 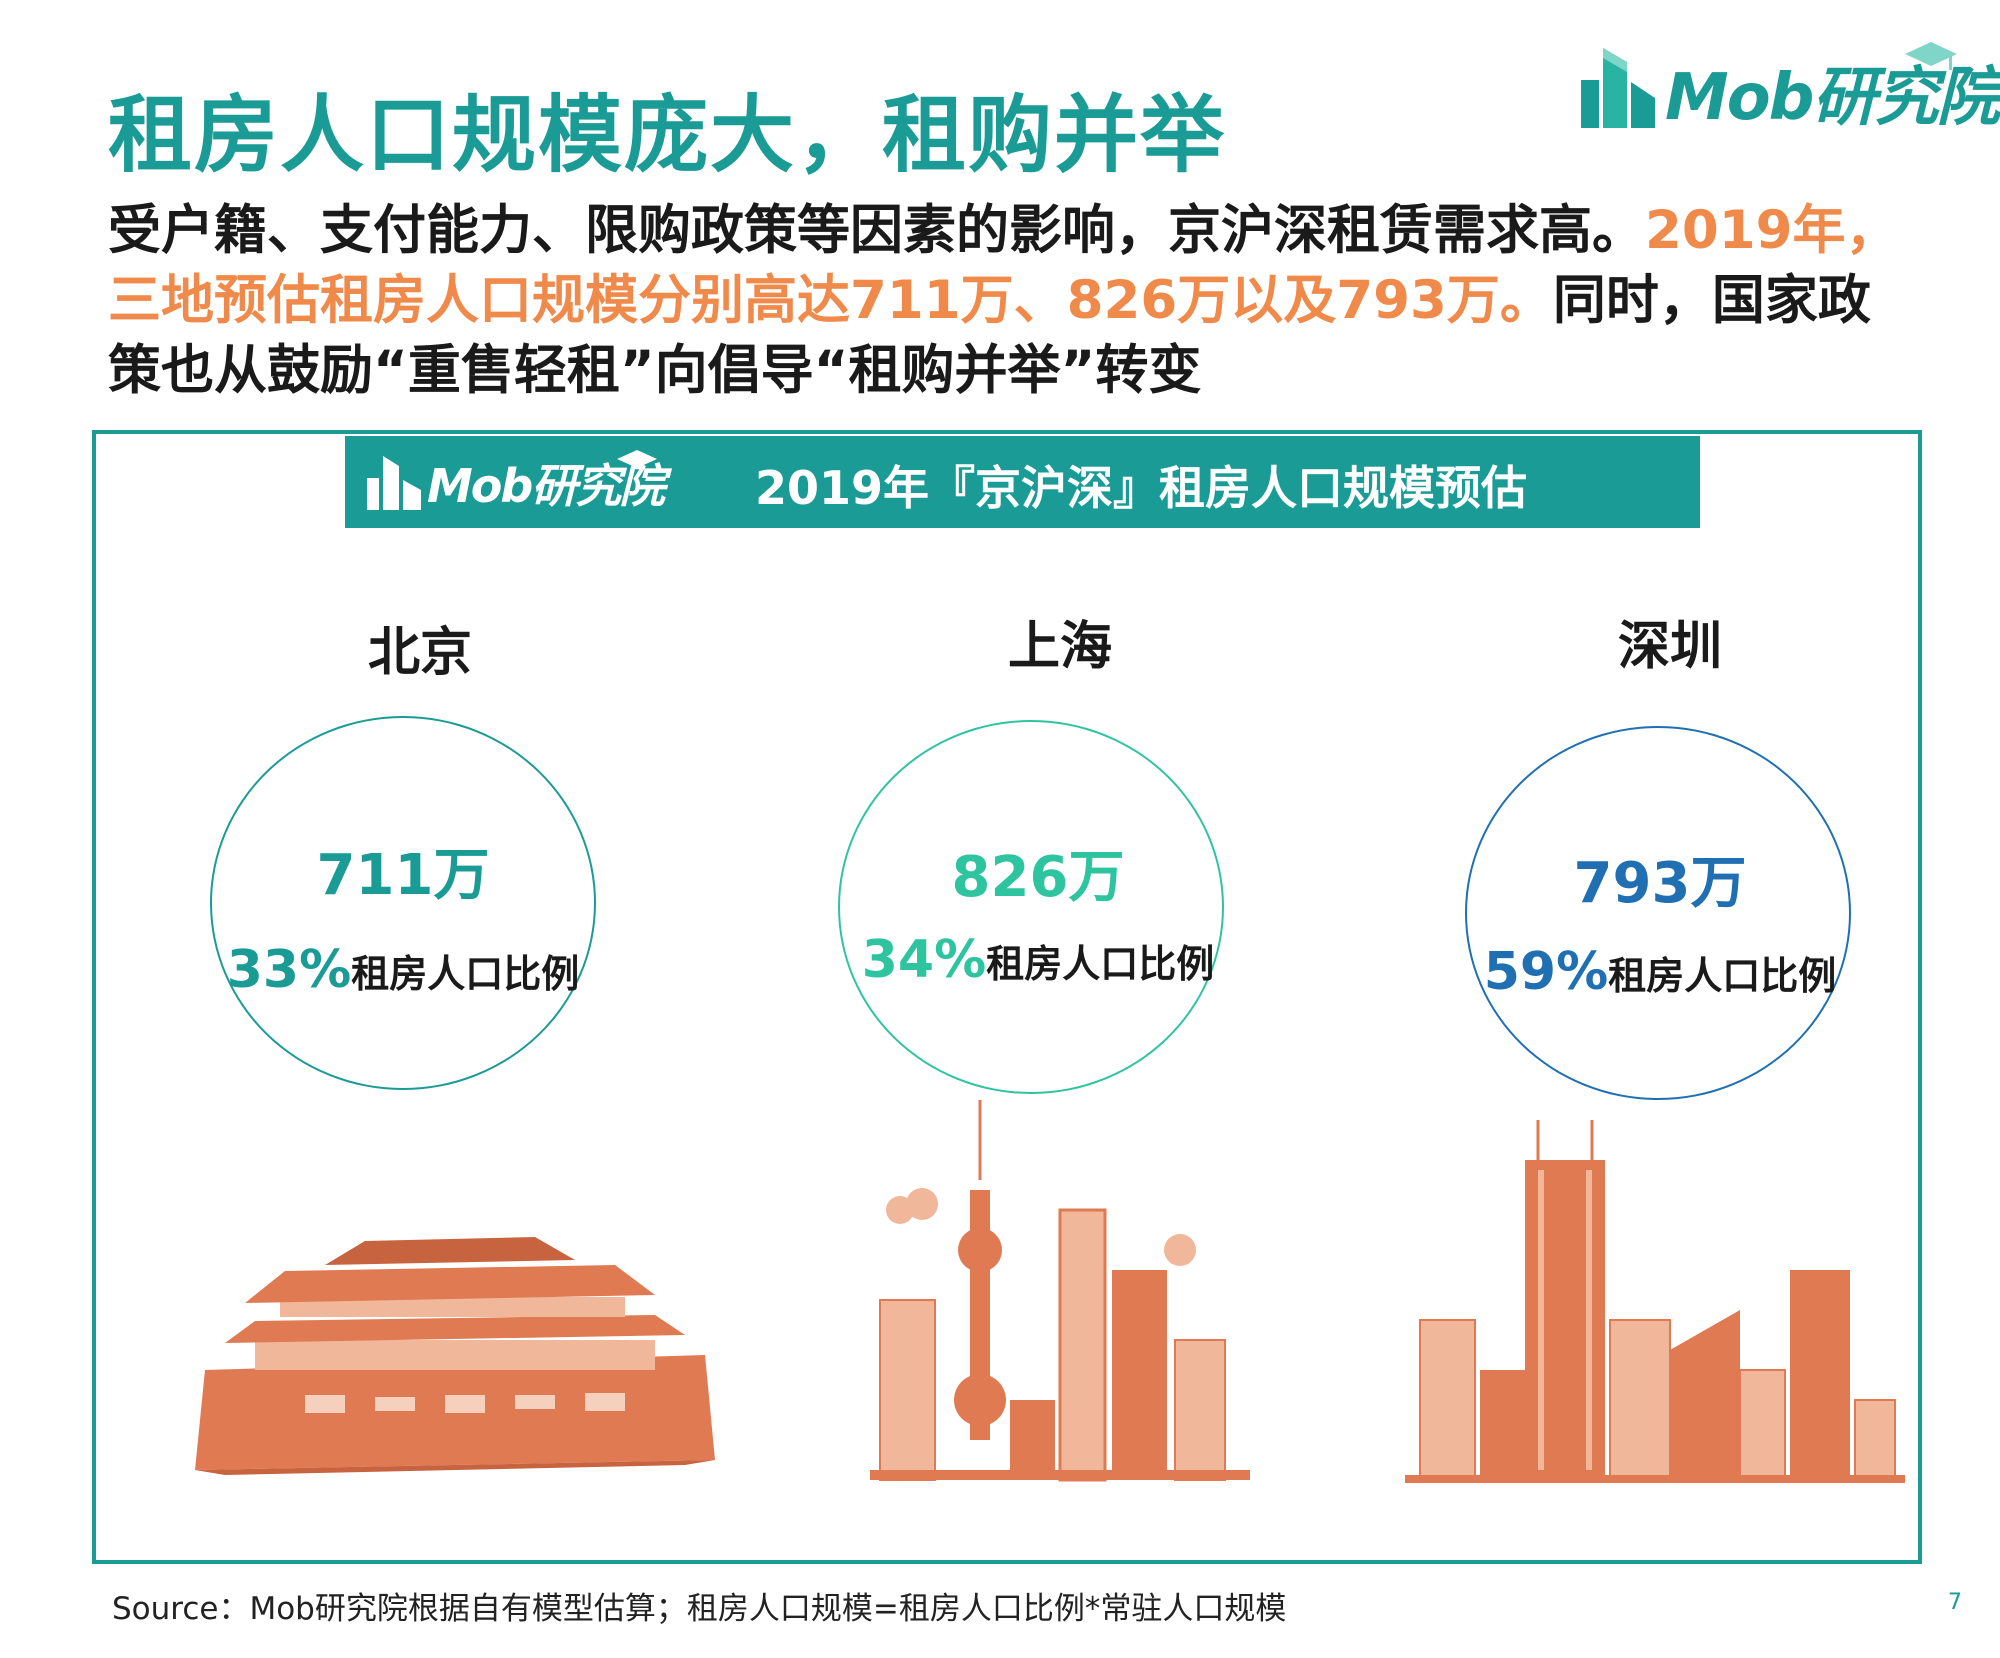 I want to click on ratio-pct-shenzhen: 59%, so click(x=1546, y=972).